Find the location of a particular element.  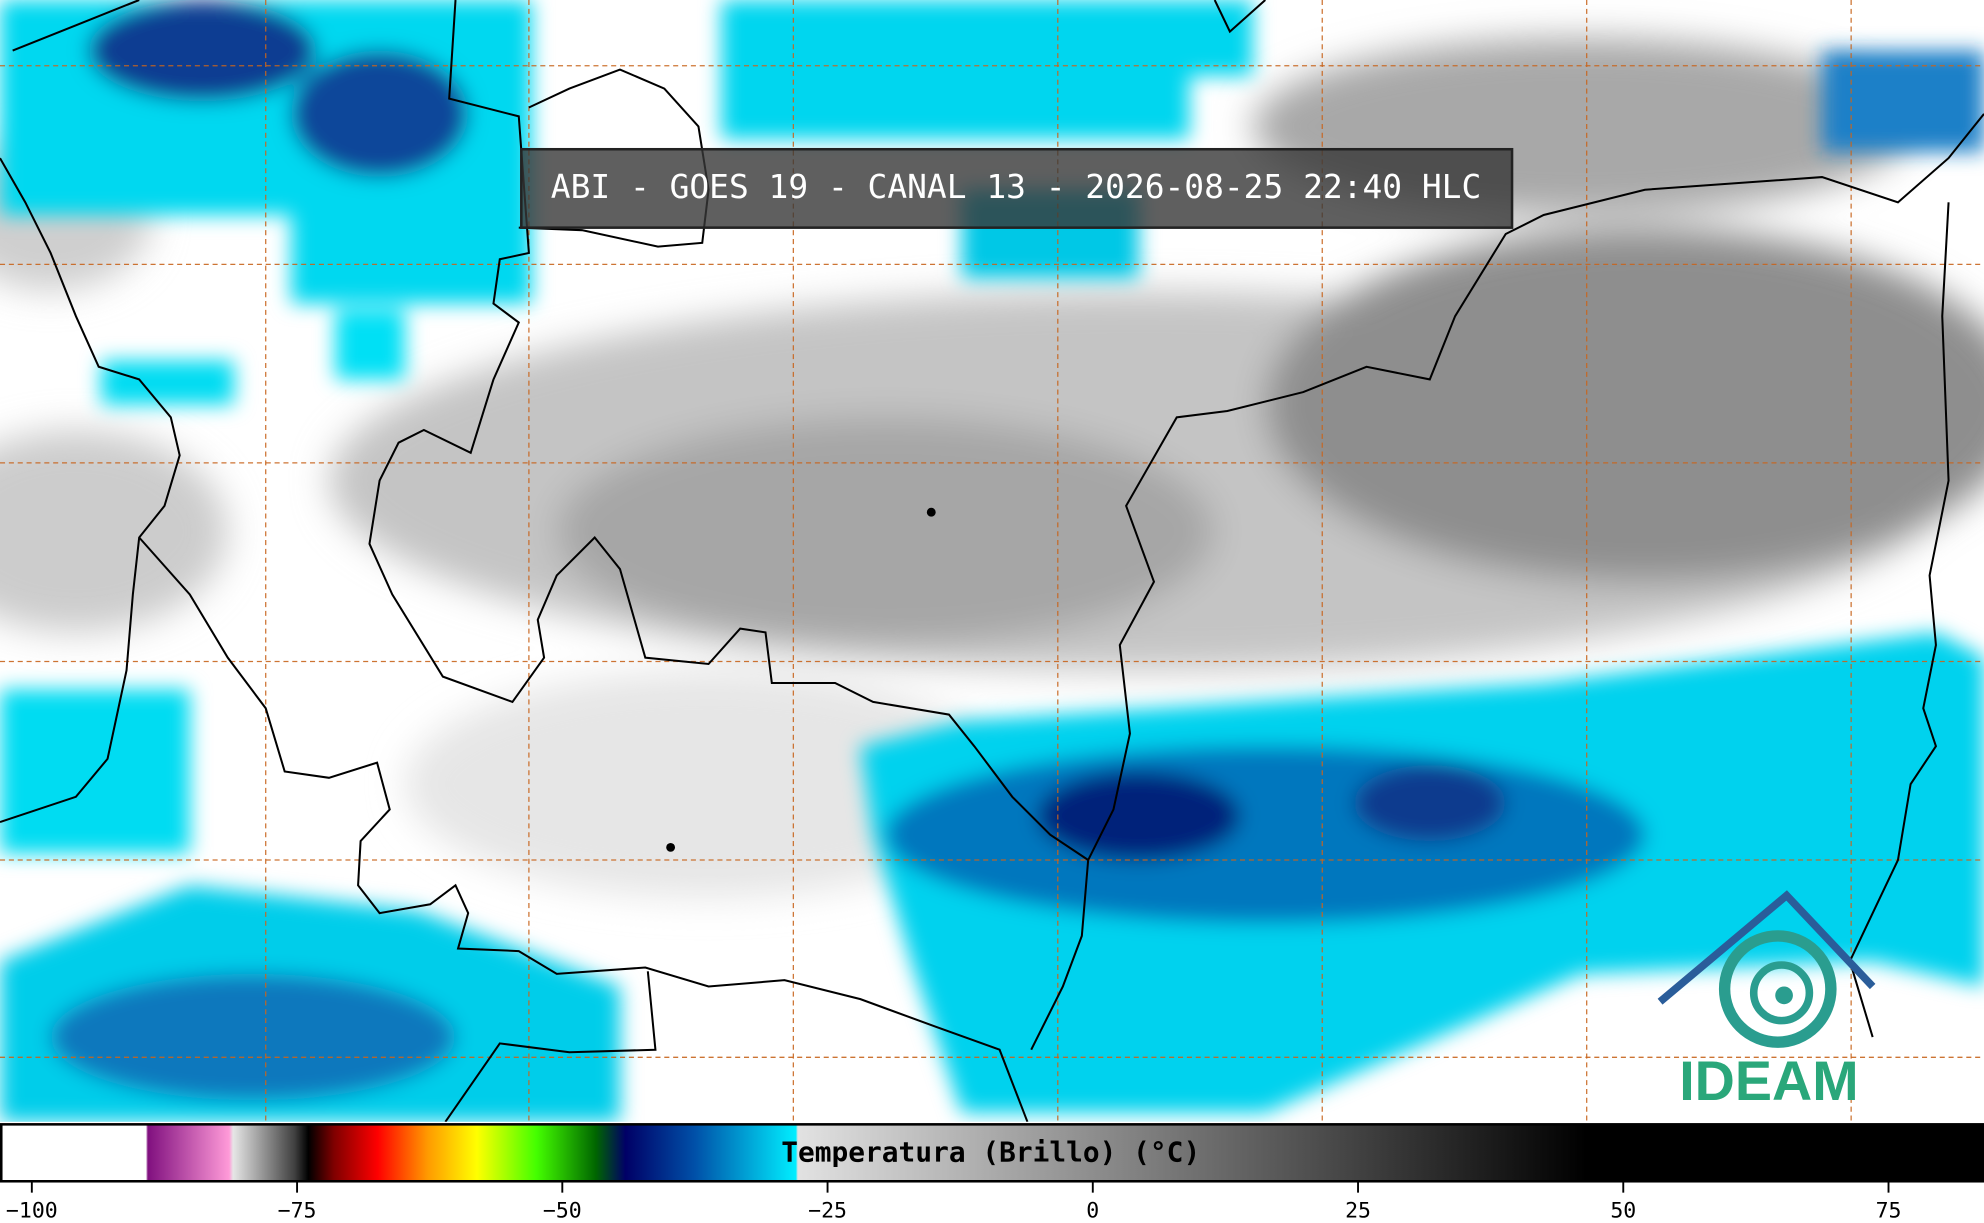

colorbar-tick-label: −50 is located at coordinates (562, 1211).